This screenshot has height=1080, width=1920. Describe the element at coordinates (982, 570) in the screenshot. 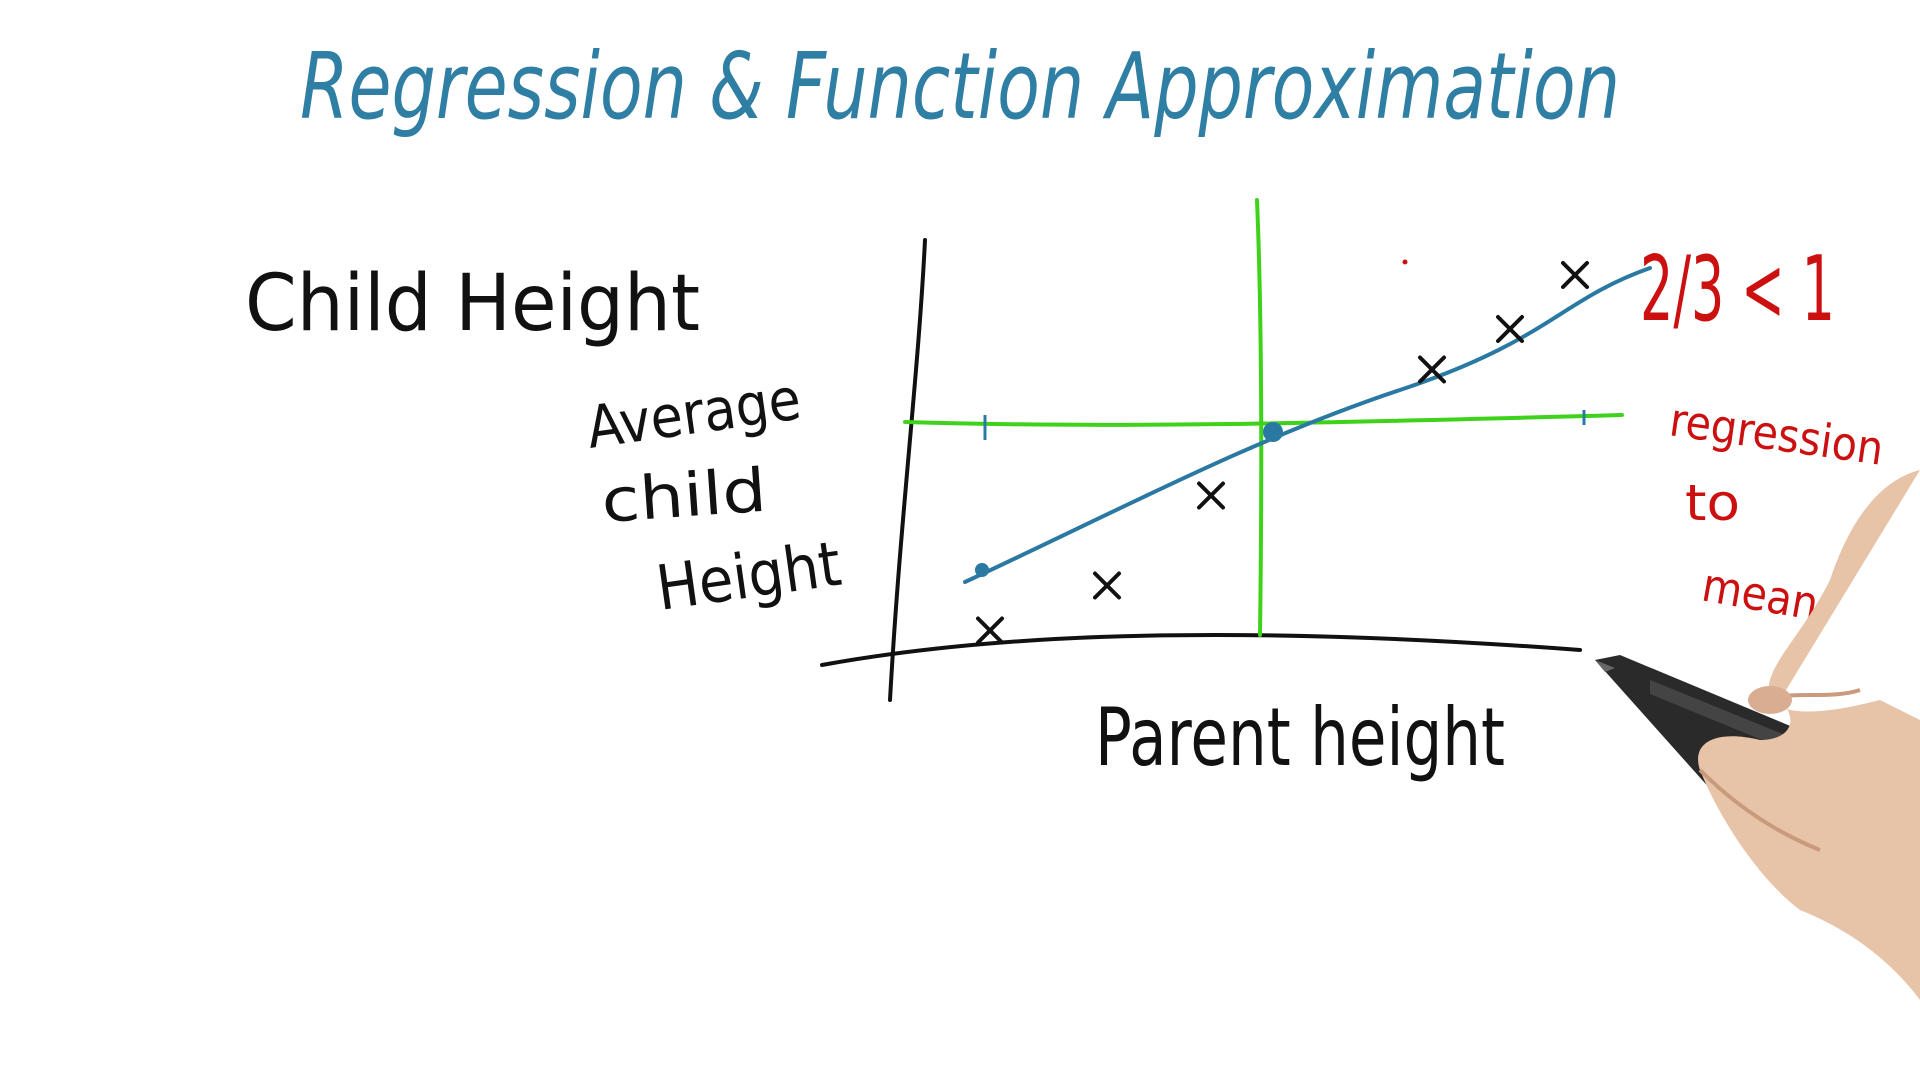

I see `line-endpoint-dot` at that location.